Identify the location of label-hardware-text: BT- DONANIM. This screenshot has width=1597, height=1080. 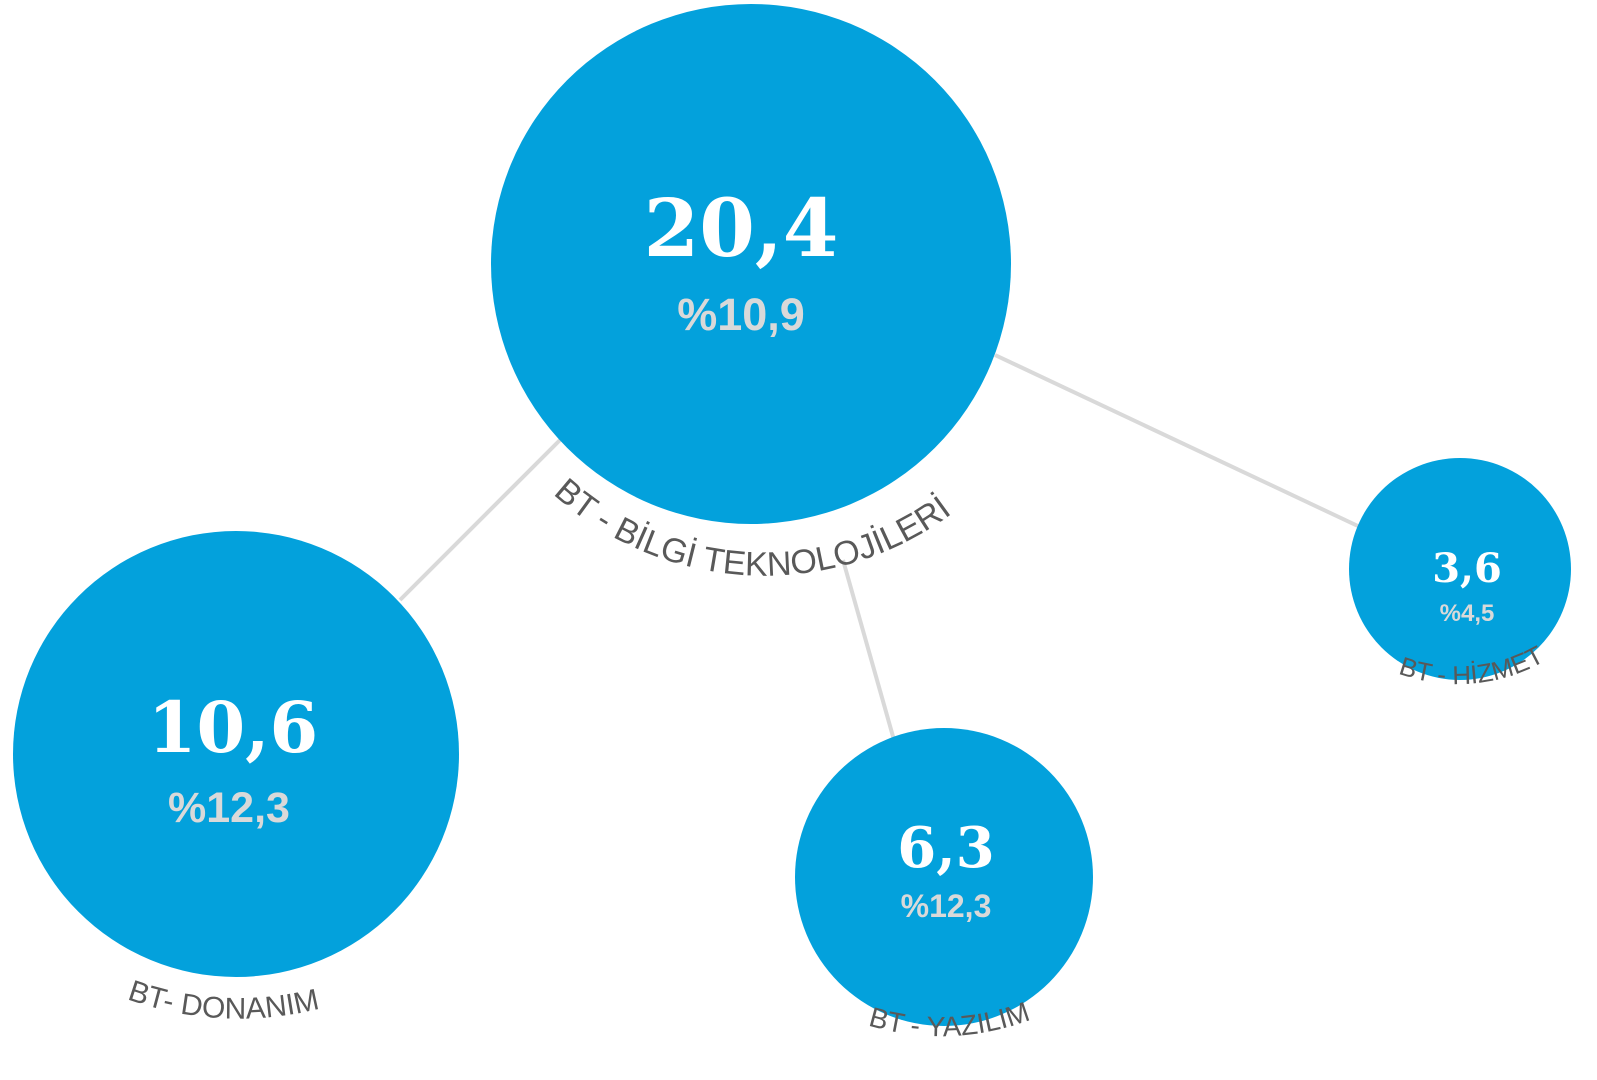
(223, 999).